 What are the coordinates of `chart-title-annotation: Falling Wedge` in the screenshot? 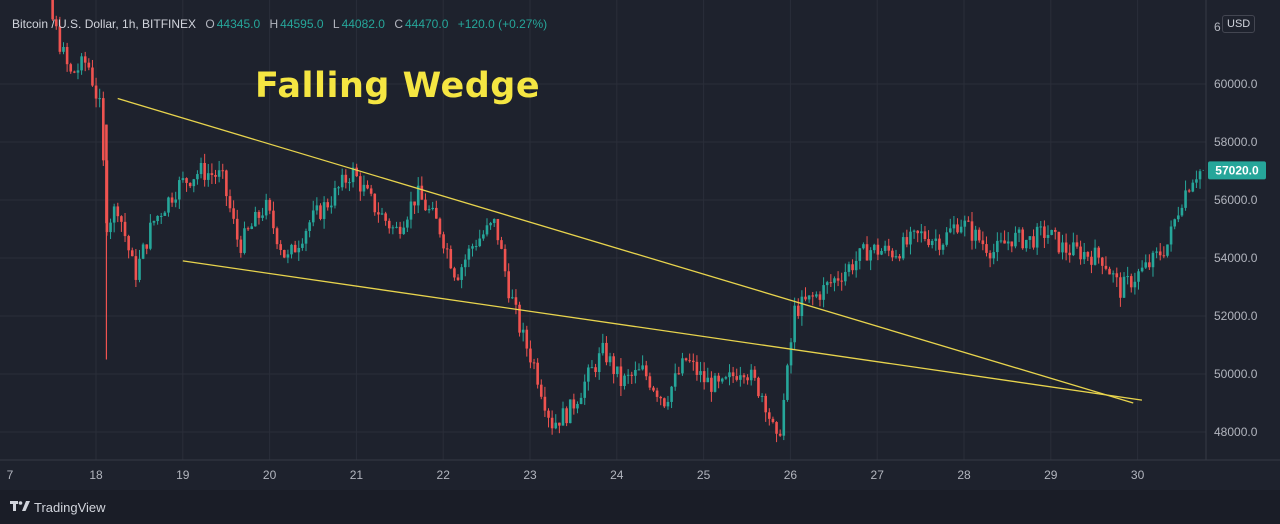 It's located at (398, 86).